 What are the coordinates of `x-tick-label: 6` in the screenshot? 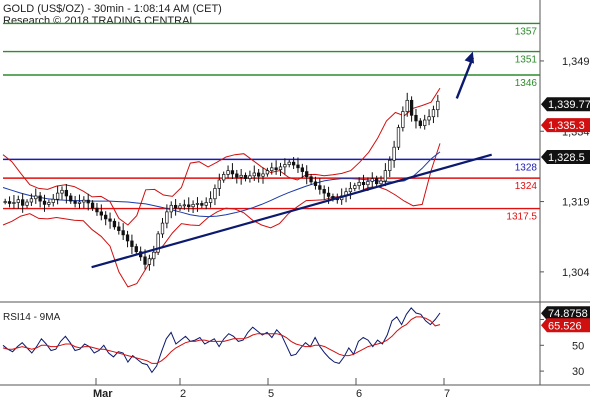 It's located at (359, 394).